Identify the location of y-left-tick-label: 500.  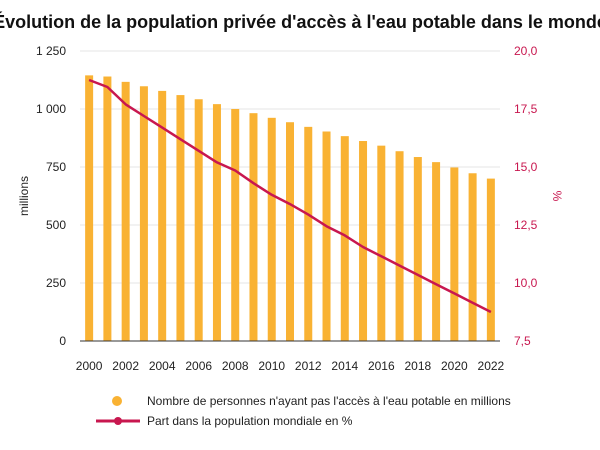
(56, 225).